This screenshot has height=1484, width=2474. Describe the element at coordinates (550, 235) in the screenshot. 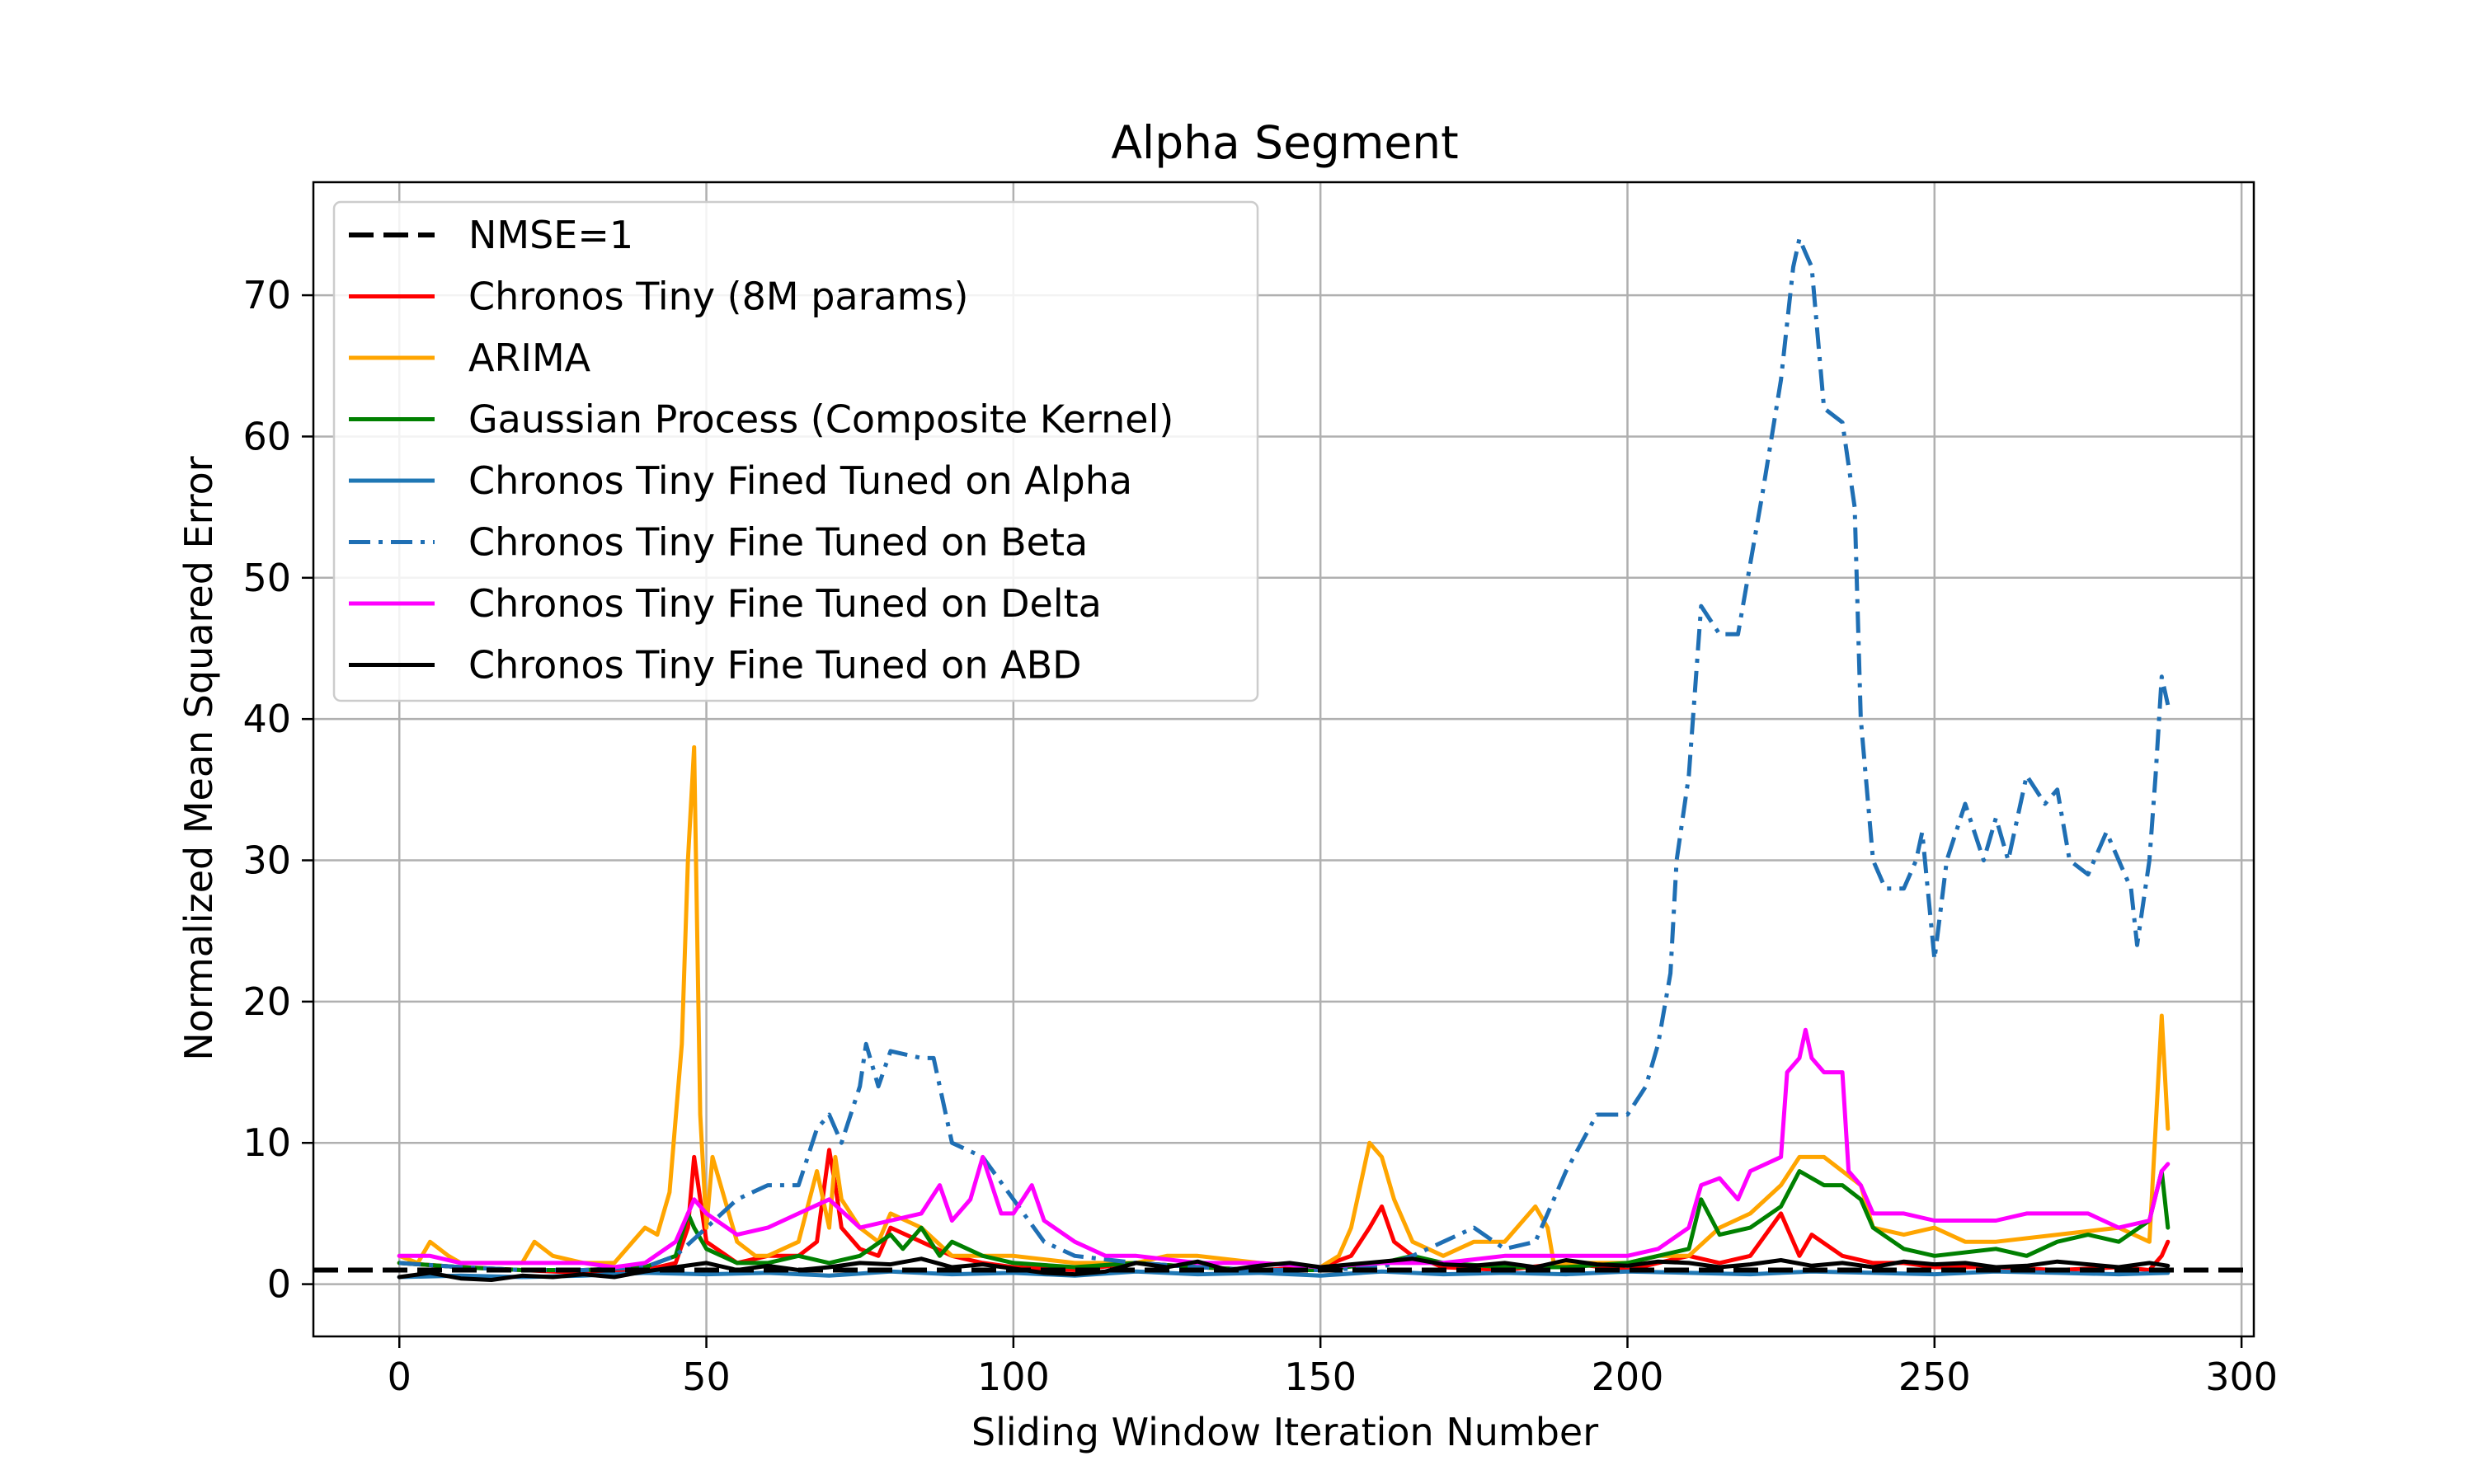

I see `legend-label: NMSE=1` at that location.